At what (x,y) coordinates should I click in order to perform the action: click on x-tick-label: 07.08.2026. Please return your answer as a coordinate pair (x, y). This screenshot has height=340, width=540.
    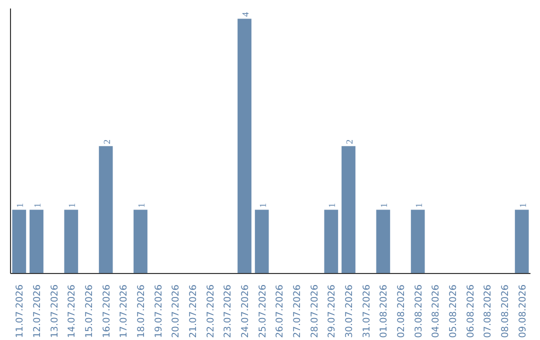
    Looking at the image, I should click on (488, 311).